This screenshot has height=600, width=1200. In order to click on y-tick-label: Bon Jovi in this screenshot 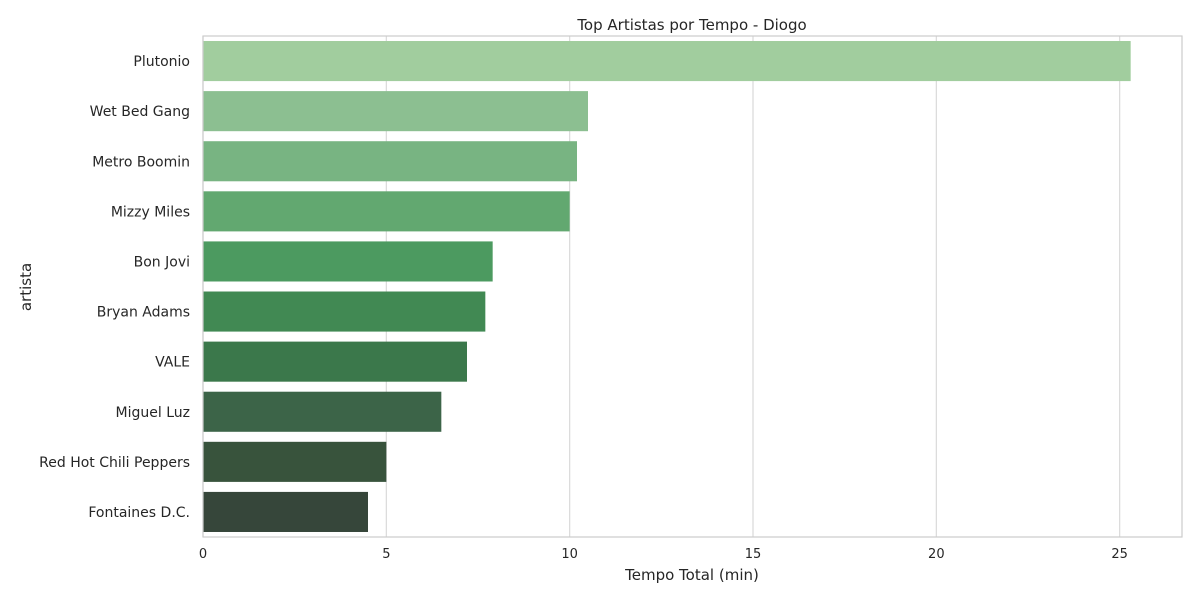, I will do `click(162, 262)`.